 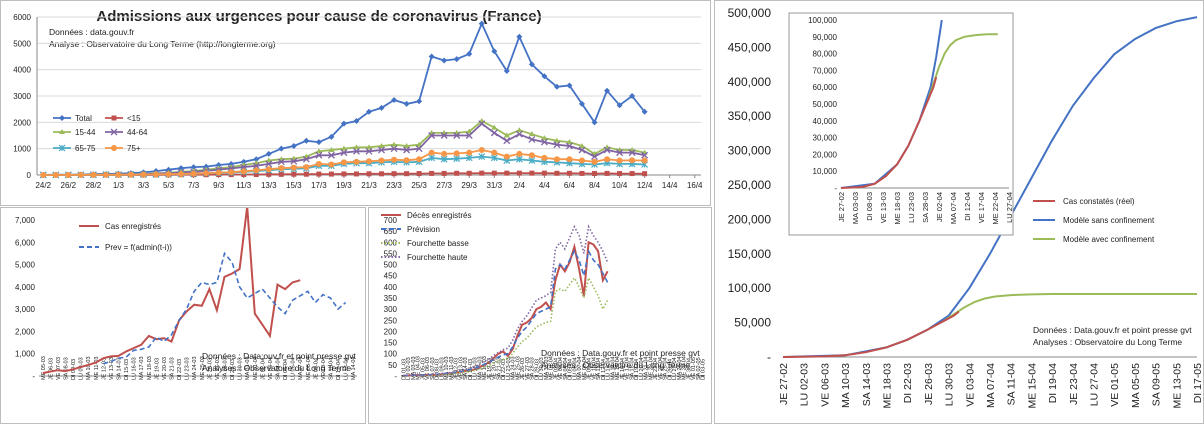 What do you see at coordinates (670, 185) in the screenshot?
I see `x-tick-label: 14/4` at bounding box center [670, 185].